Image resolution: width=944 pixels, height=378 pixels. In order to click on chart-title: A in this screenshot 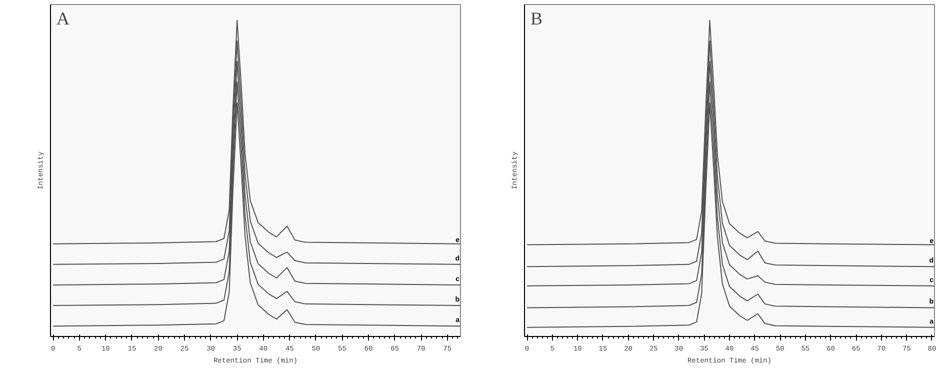, I will do `click(63, 18)`.